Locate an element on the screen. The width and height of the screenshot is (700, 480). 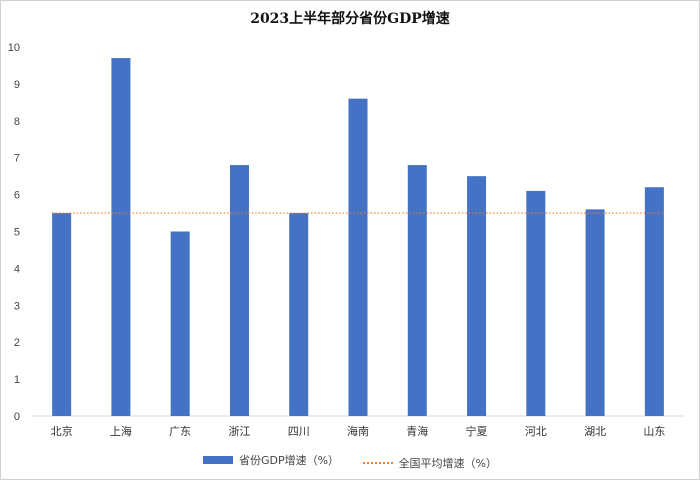
x-tick-label: 浙江 is located at coordinates (239, 431).